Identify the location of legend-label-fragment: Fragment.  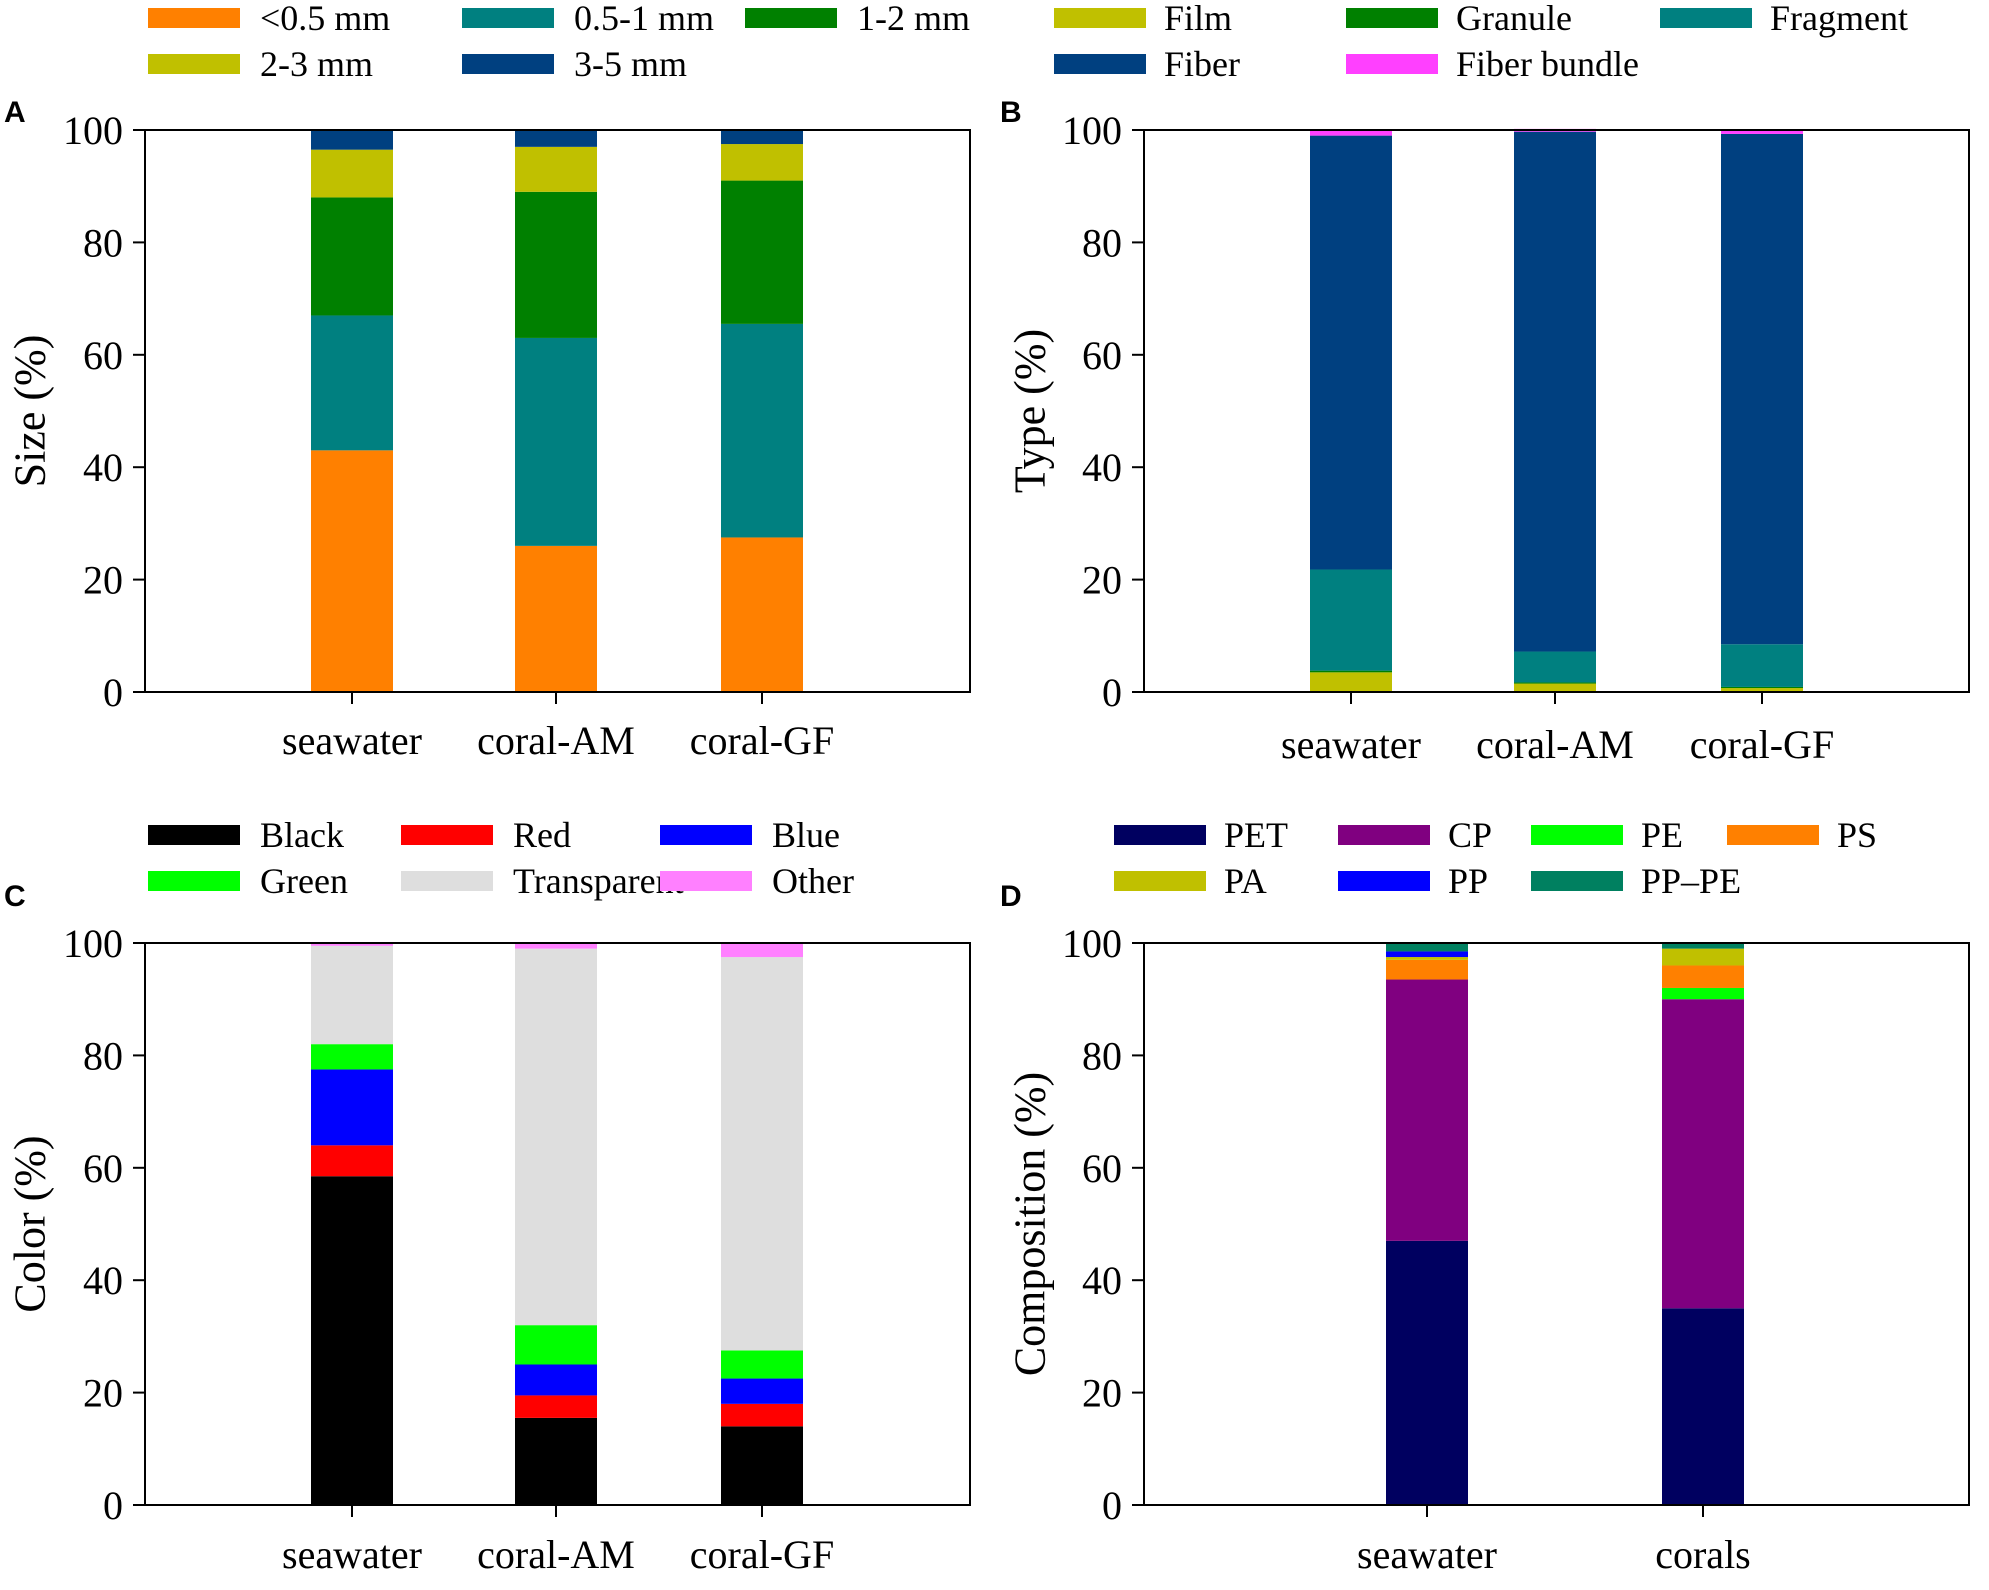
(1839, 19).